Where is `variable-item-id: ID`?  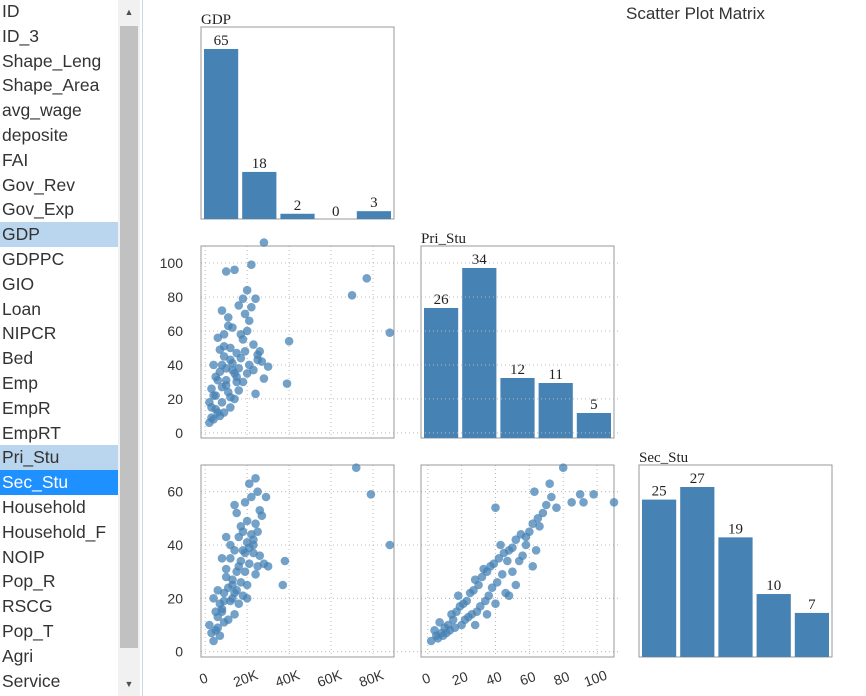 variable-item-id: ID is located at coordinates (11, 11).